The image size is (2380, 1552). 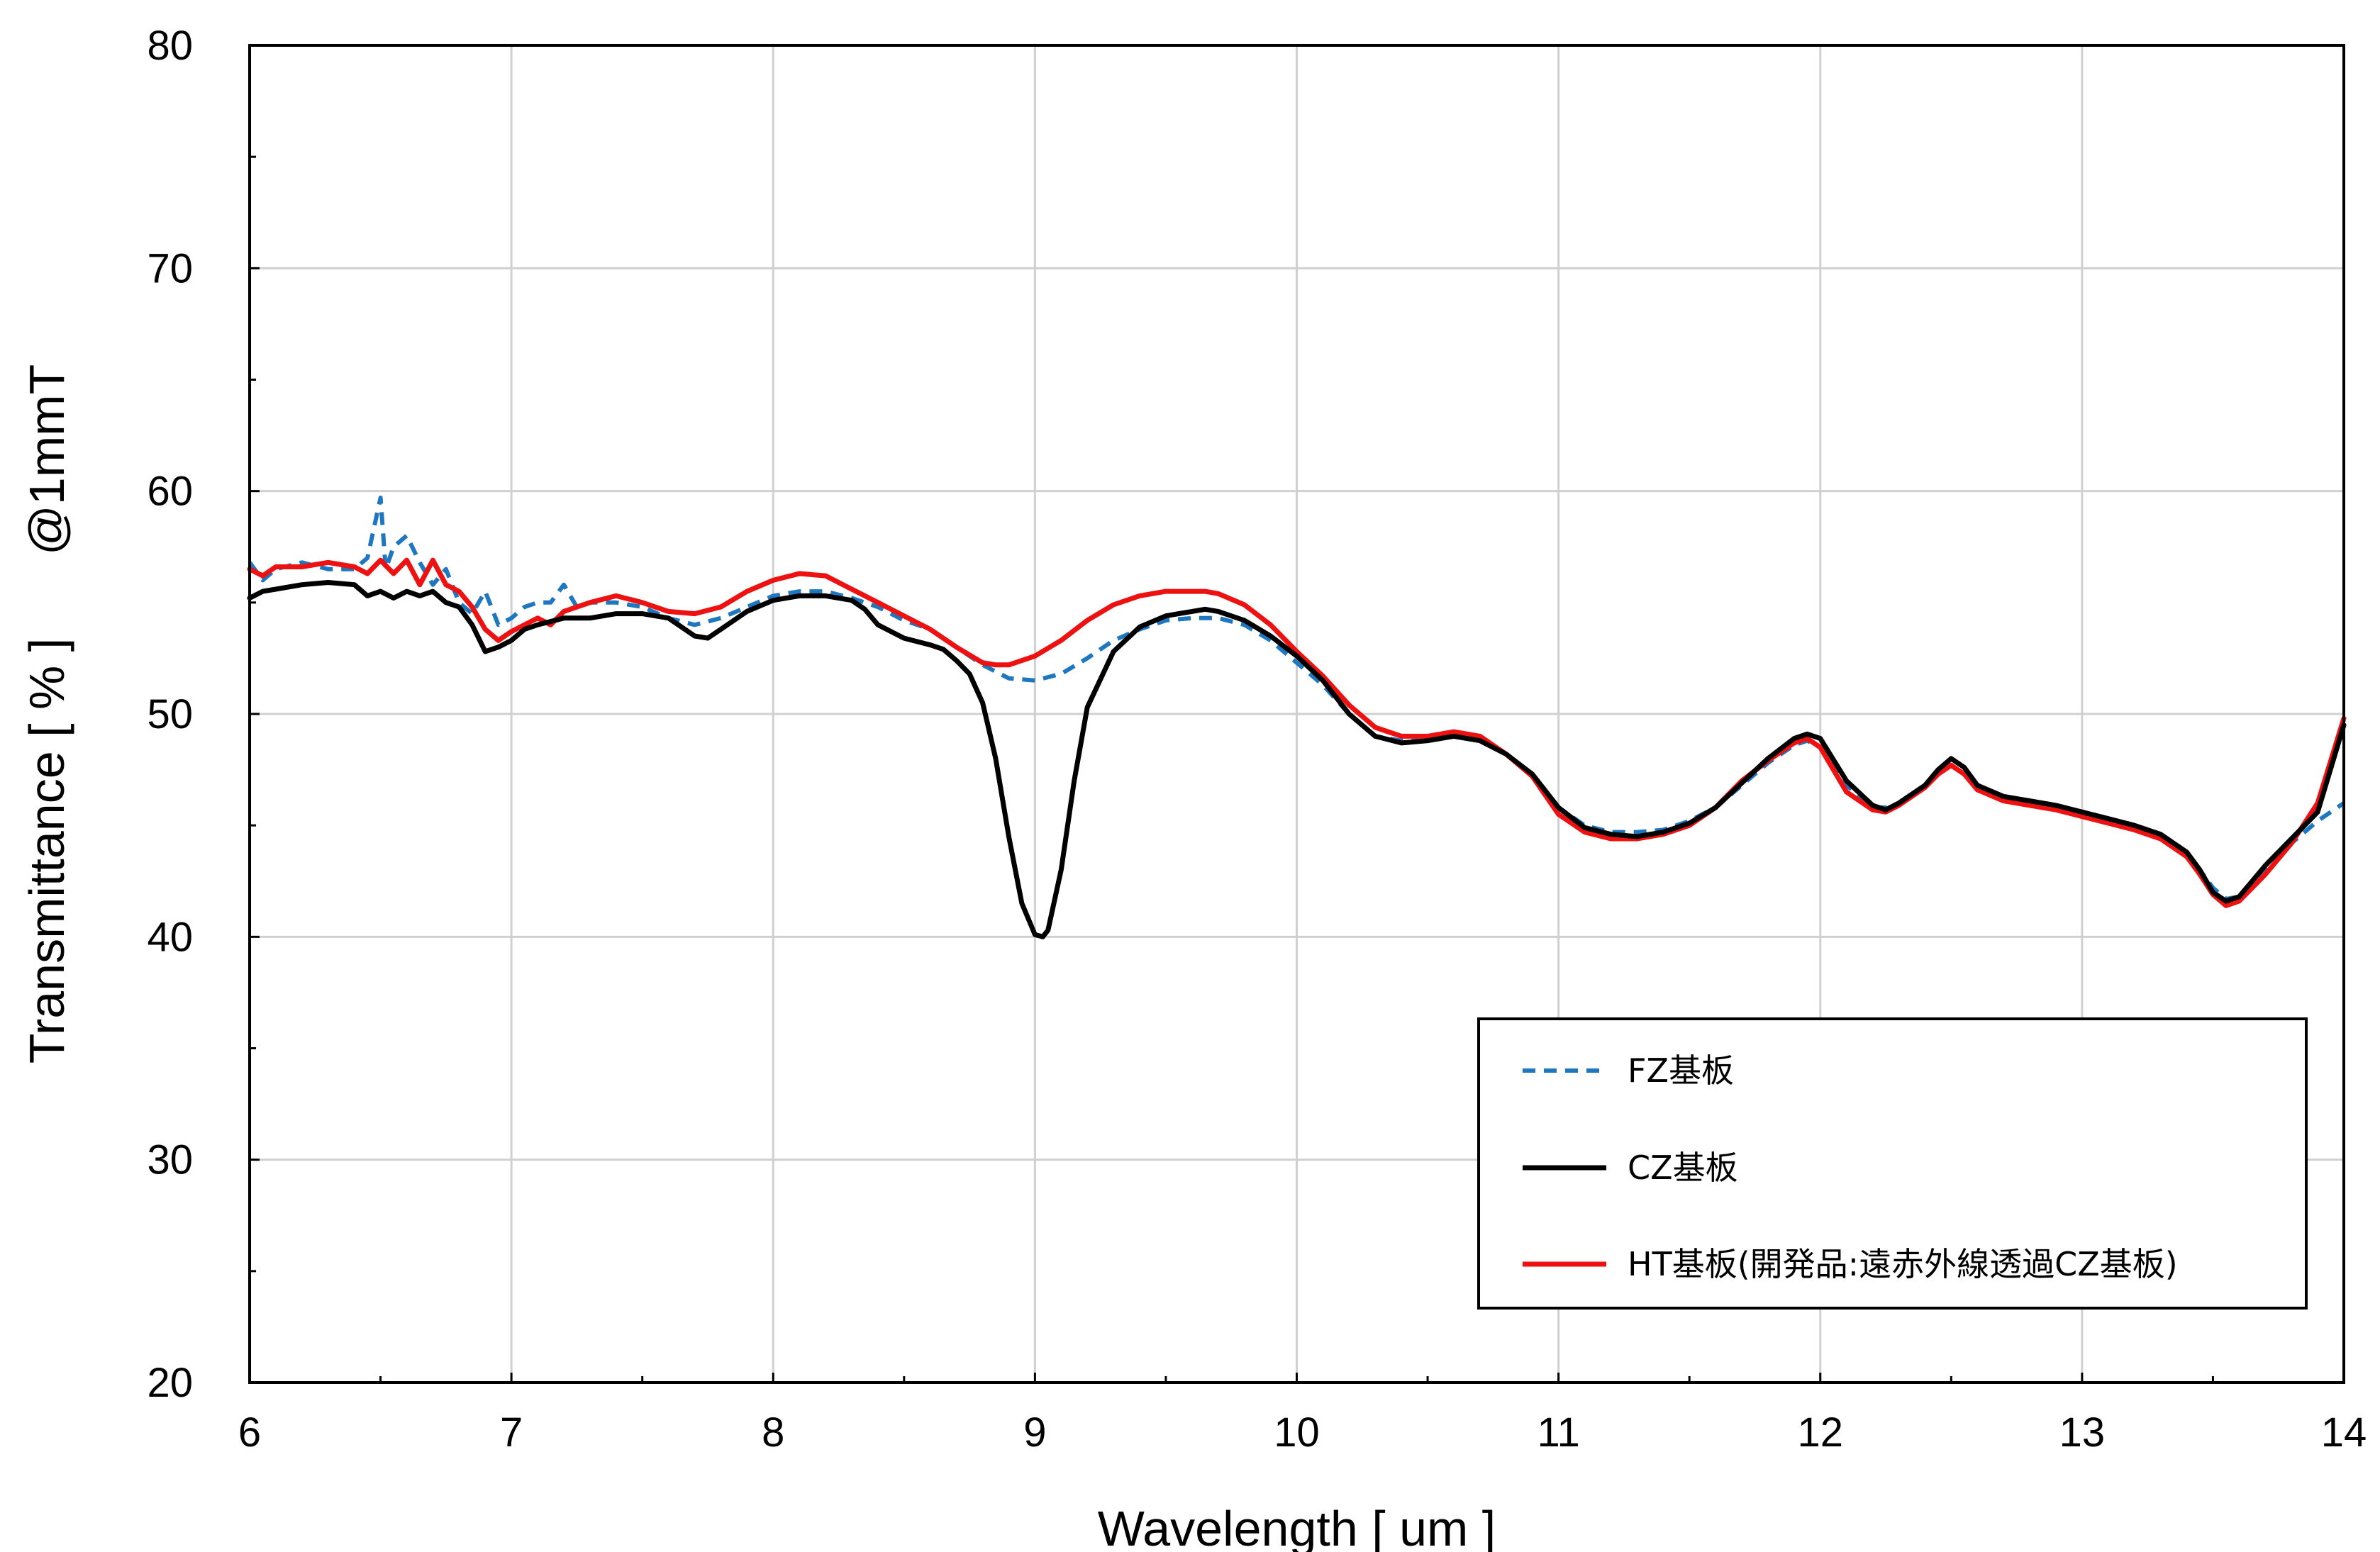 I want to click on legend: FZ基板 CZ基板 HT基板(開発品:遠赤外線透過CZ基板), so click(x=1893, y=1163).